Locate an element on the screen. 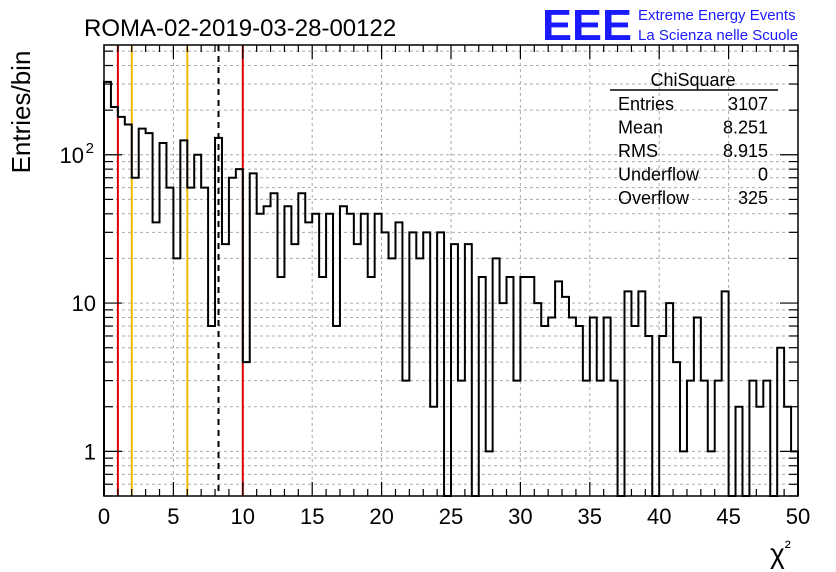 Image resolution: width=836 pixels, height=572 pixels. x-tick-label: 25 is located at coordinates (451, 516).